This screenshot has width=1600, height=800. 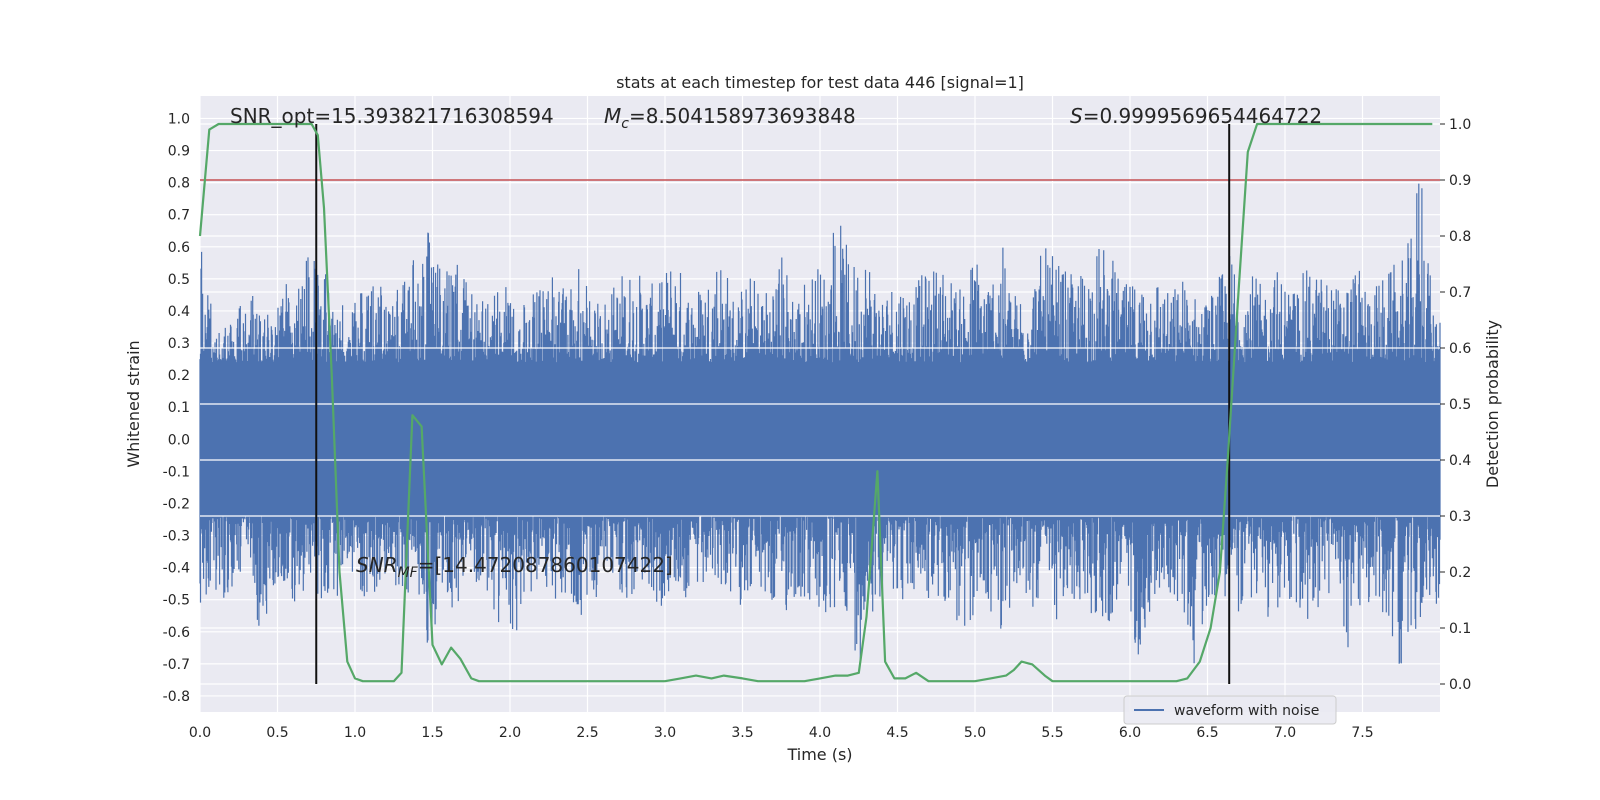 I want to click on right-y-tick-label: 0.4, so click(x=1460, y=461).